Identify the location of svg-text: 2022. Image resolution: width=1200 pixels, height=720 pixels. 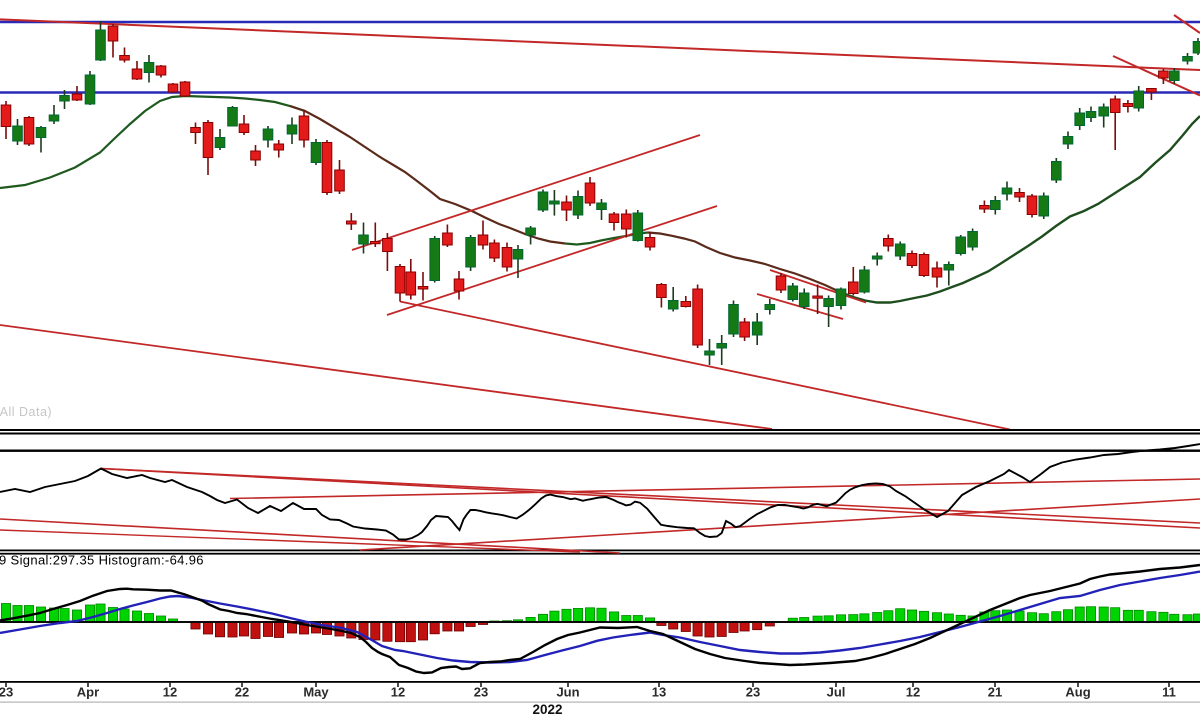
(547, 709).